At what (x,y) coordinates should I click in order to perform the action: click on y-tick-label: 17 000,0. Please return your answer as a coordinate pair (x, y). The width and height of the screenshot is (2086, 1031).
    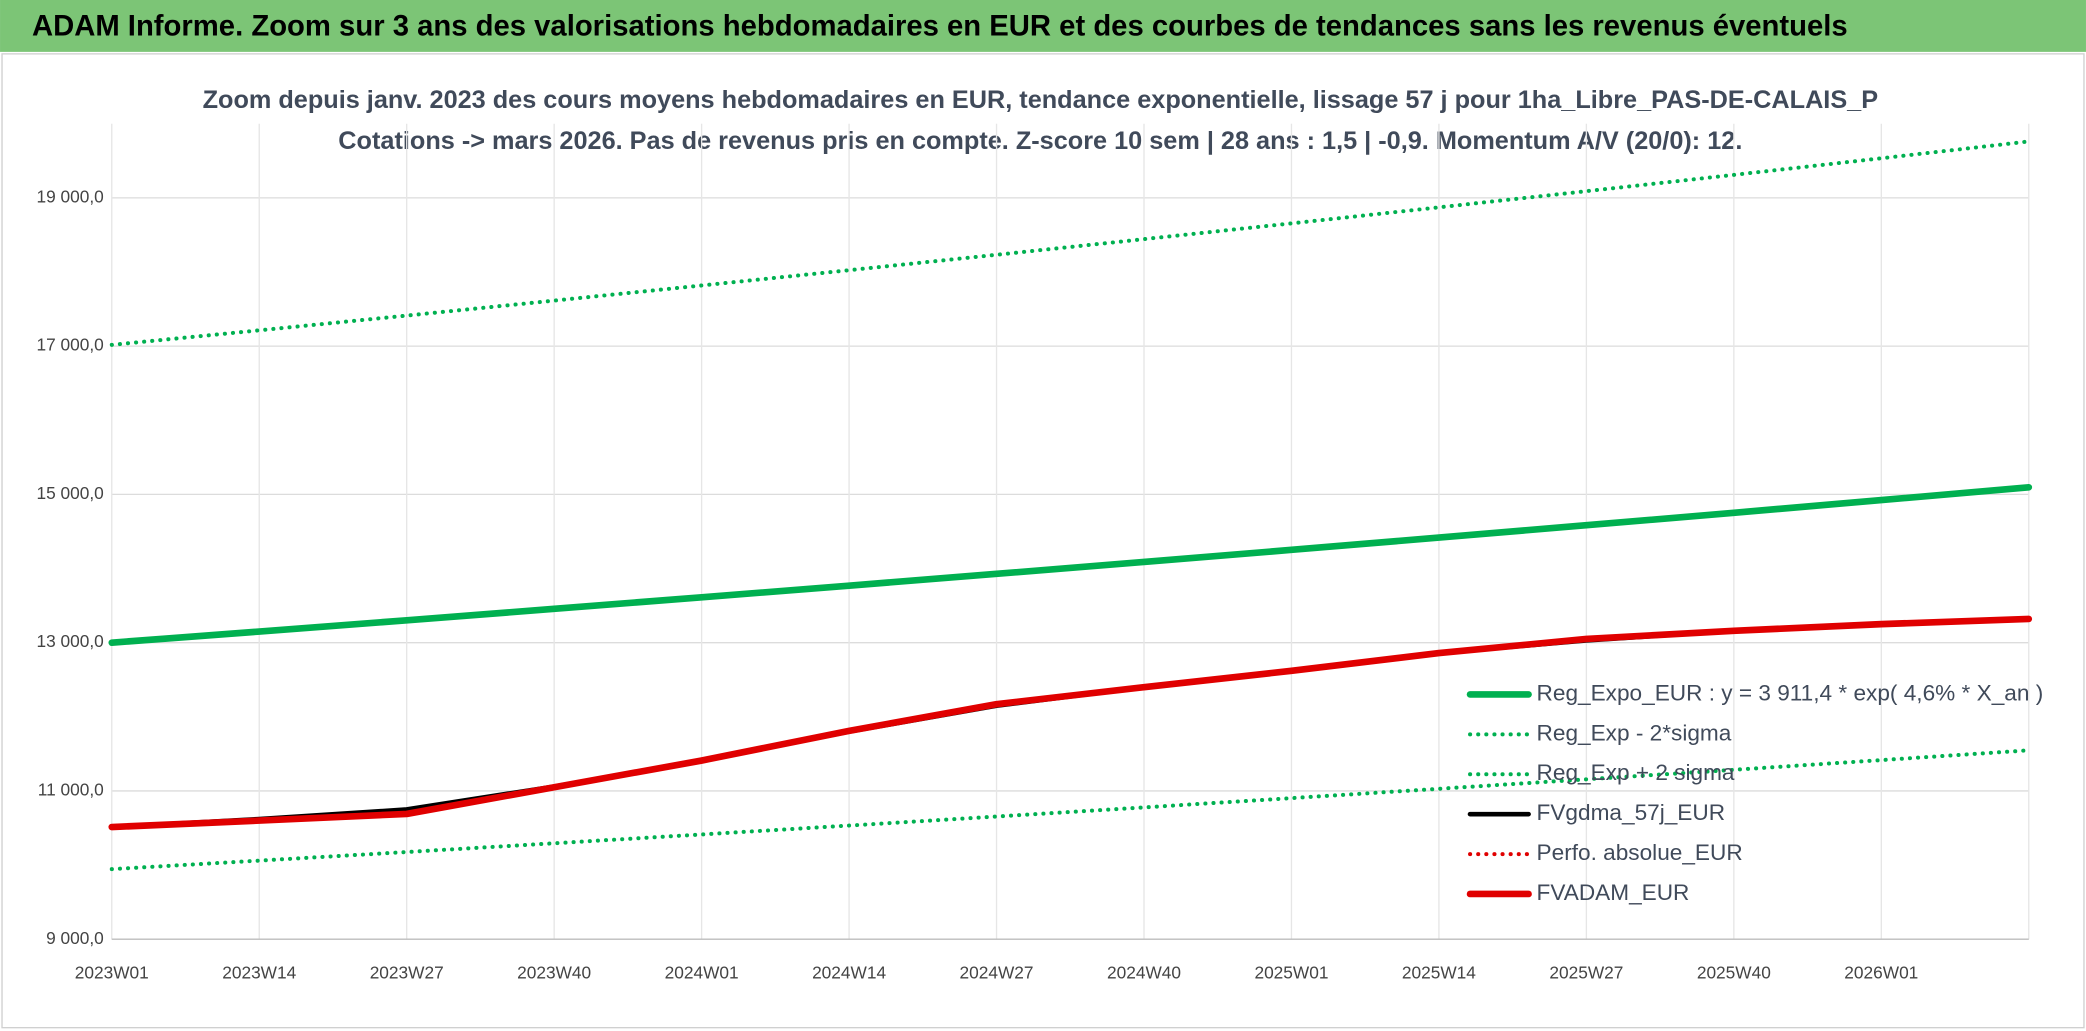
    Looking at the image, I should click on (70, 345).